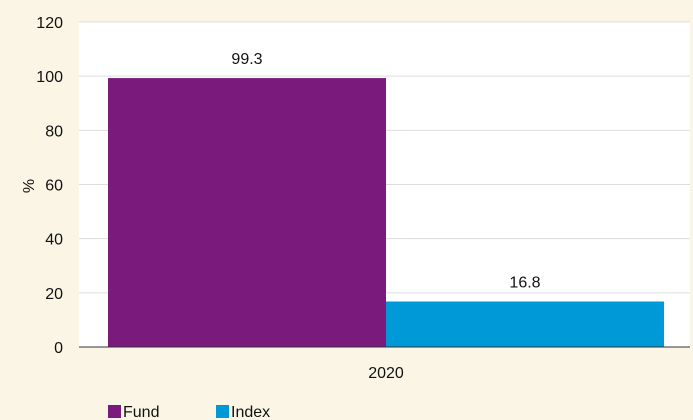 The image size is (693, 420). Describe the element at coordinates (525, 324) in the screenshot. I see `bar-index` at that location.